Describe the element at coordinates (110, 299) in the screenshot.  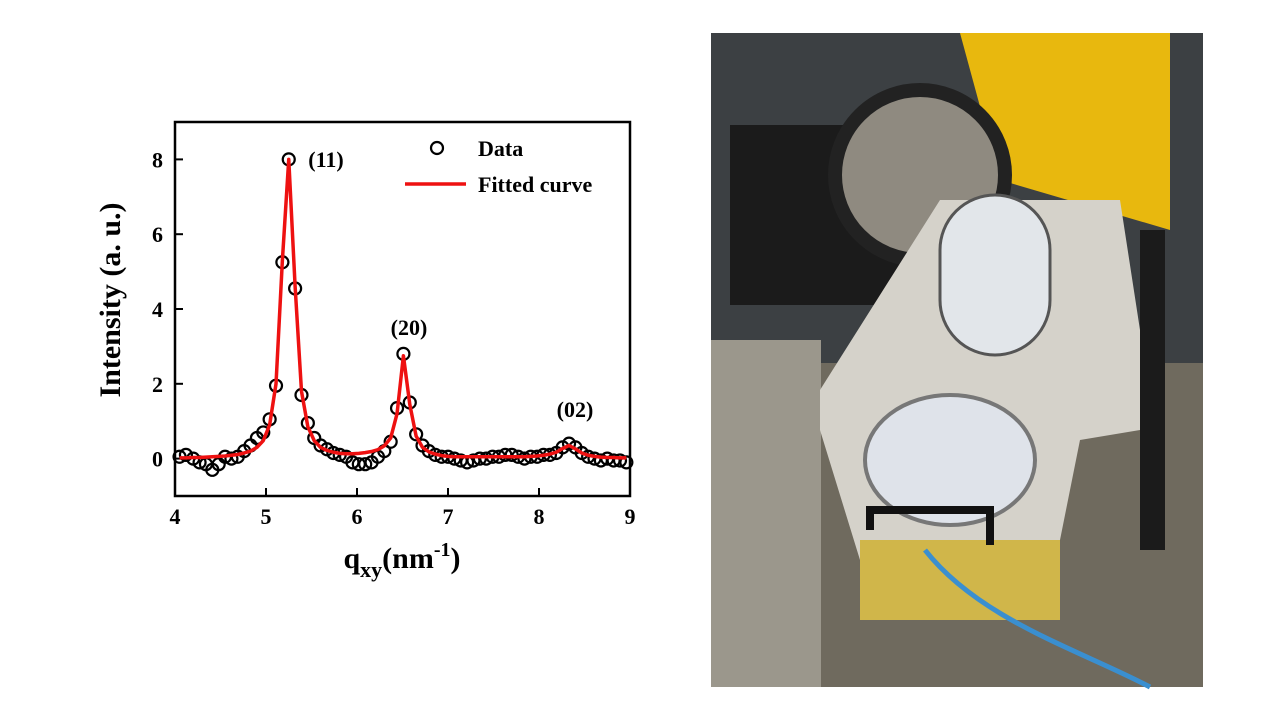
I see `y-axis-label: Intensity (a. u.)` at that location.